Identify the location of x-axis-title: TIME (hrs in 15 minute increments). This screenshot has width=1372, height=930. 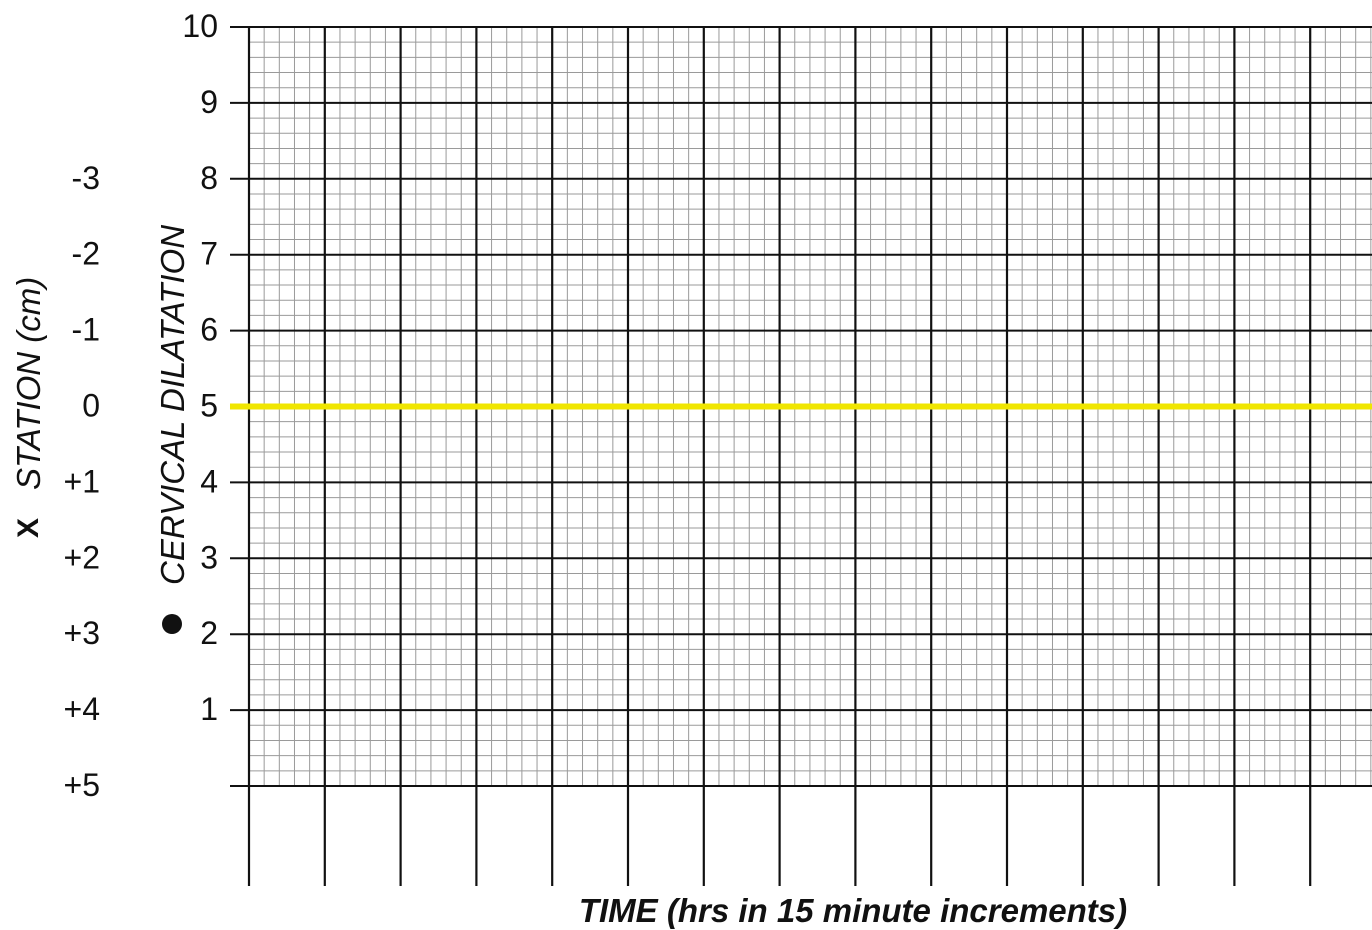
(853, 910).